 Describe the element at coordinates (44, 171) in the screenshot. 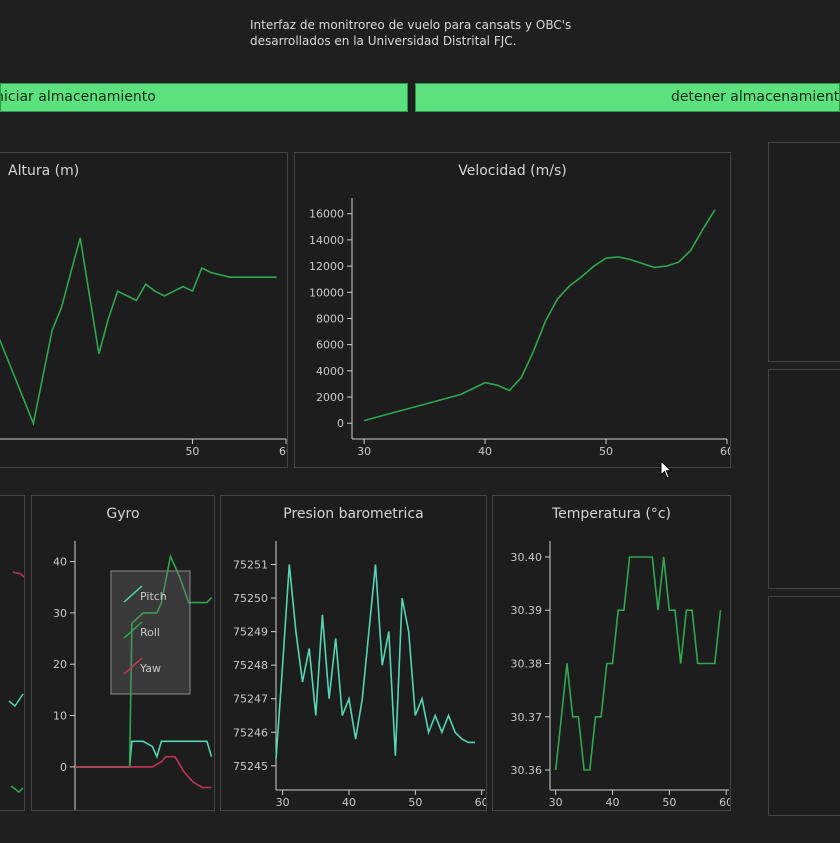

I see `altura-chart-title: Altura (m)` at that location.